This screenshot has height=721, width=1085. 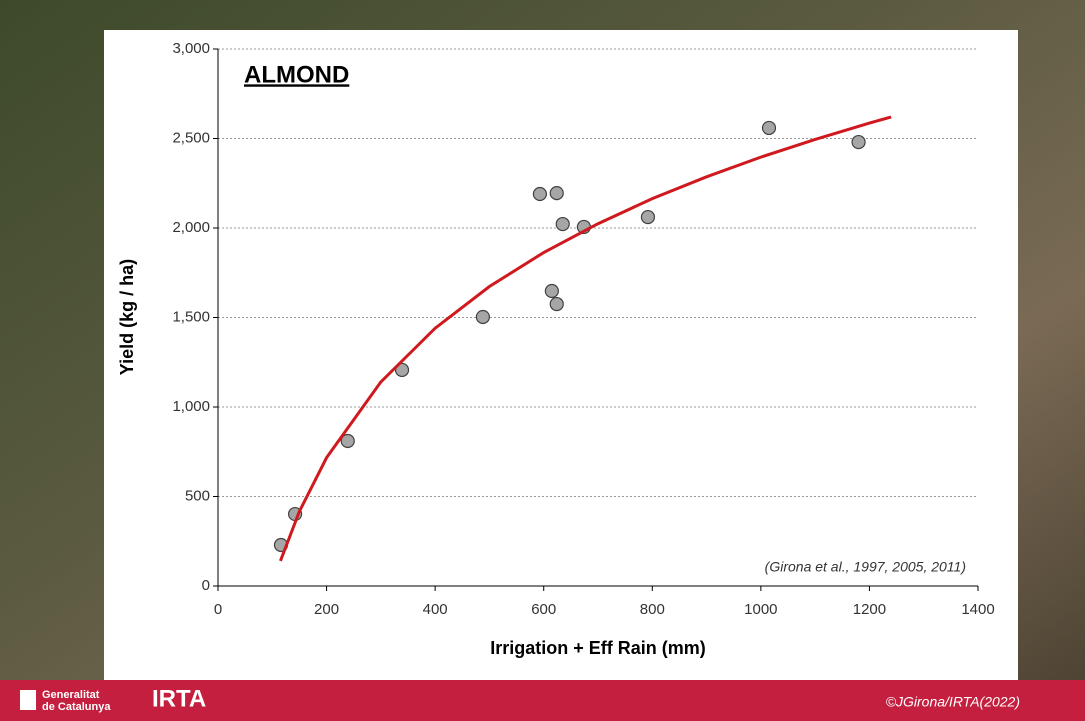 What do you see at coordinates (28, 700) in the screenshot?
I see `gencat-logo` at bounding box center [28, 700].